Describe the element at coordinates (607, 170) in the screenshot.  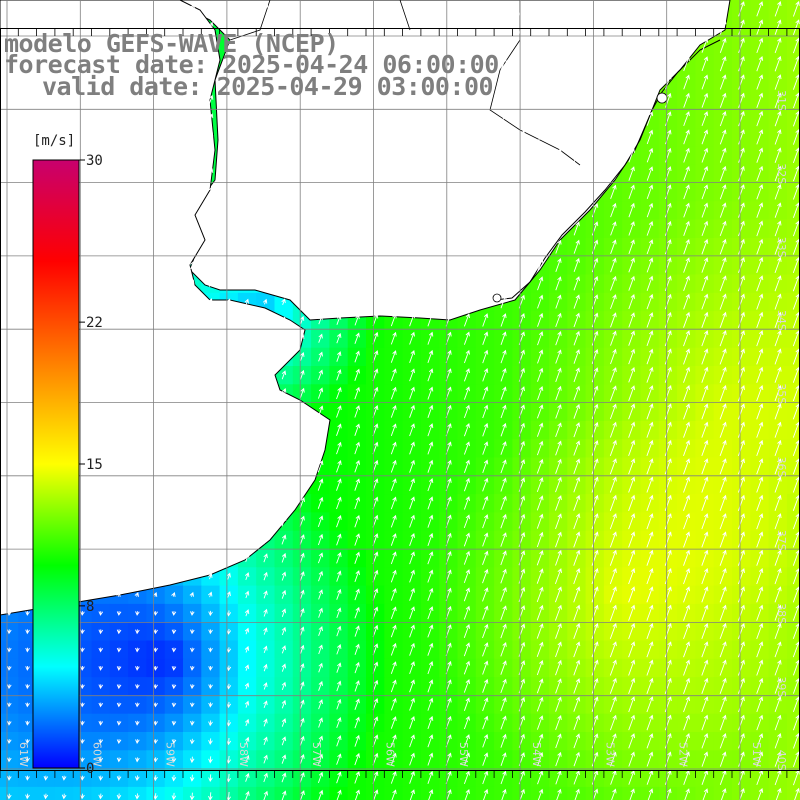
I see `coast-brazil` at that location.